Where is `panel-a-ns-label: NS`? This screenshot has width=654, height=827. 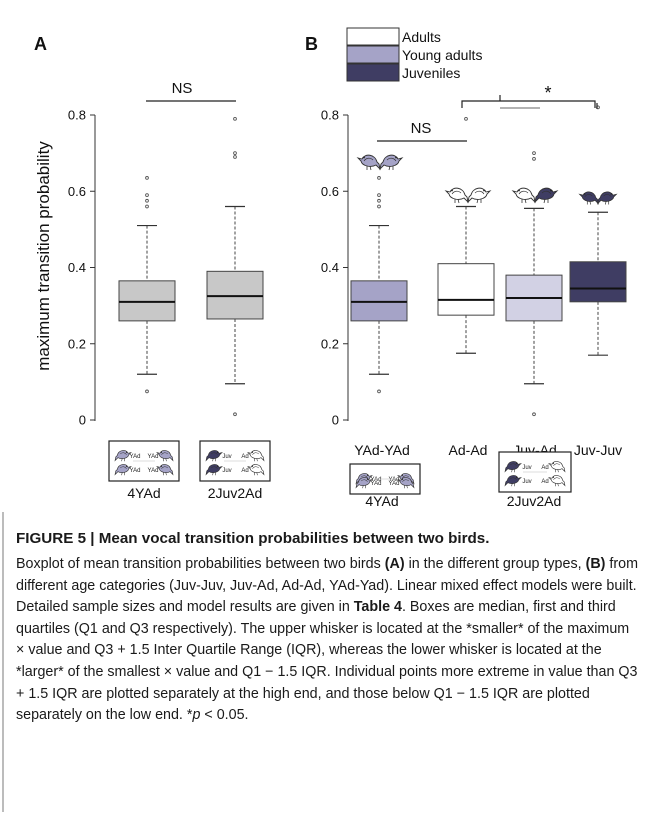 panel-a-ns-label: NS is located at coordinates (182, 88).